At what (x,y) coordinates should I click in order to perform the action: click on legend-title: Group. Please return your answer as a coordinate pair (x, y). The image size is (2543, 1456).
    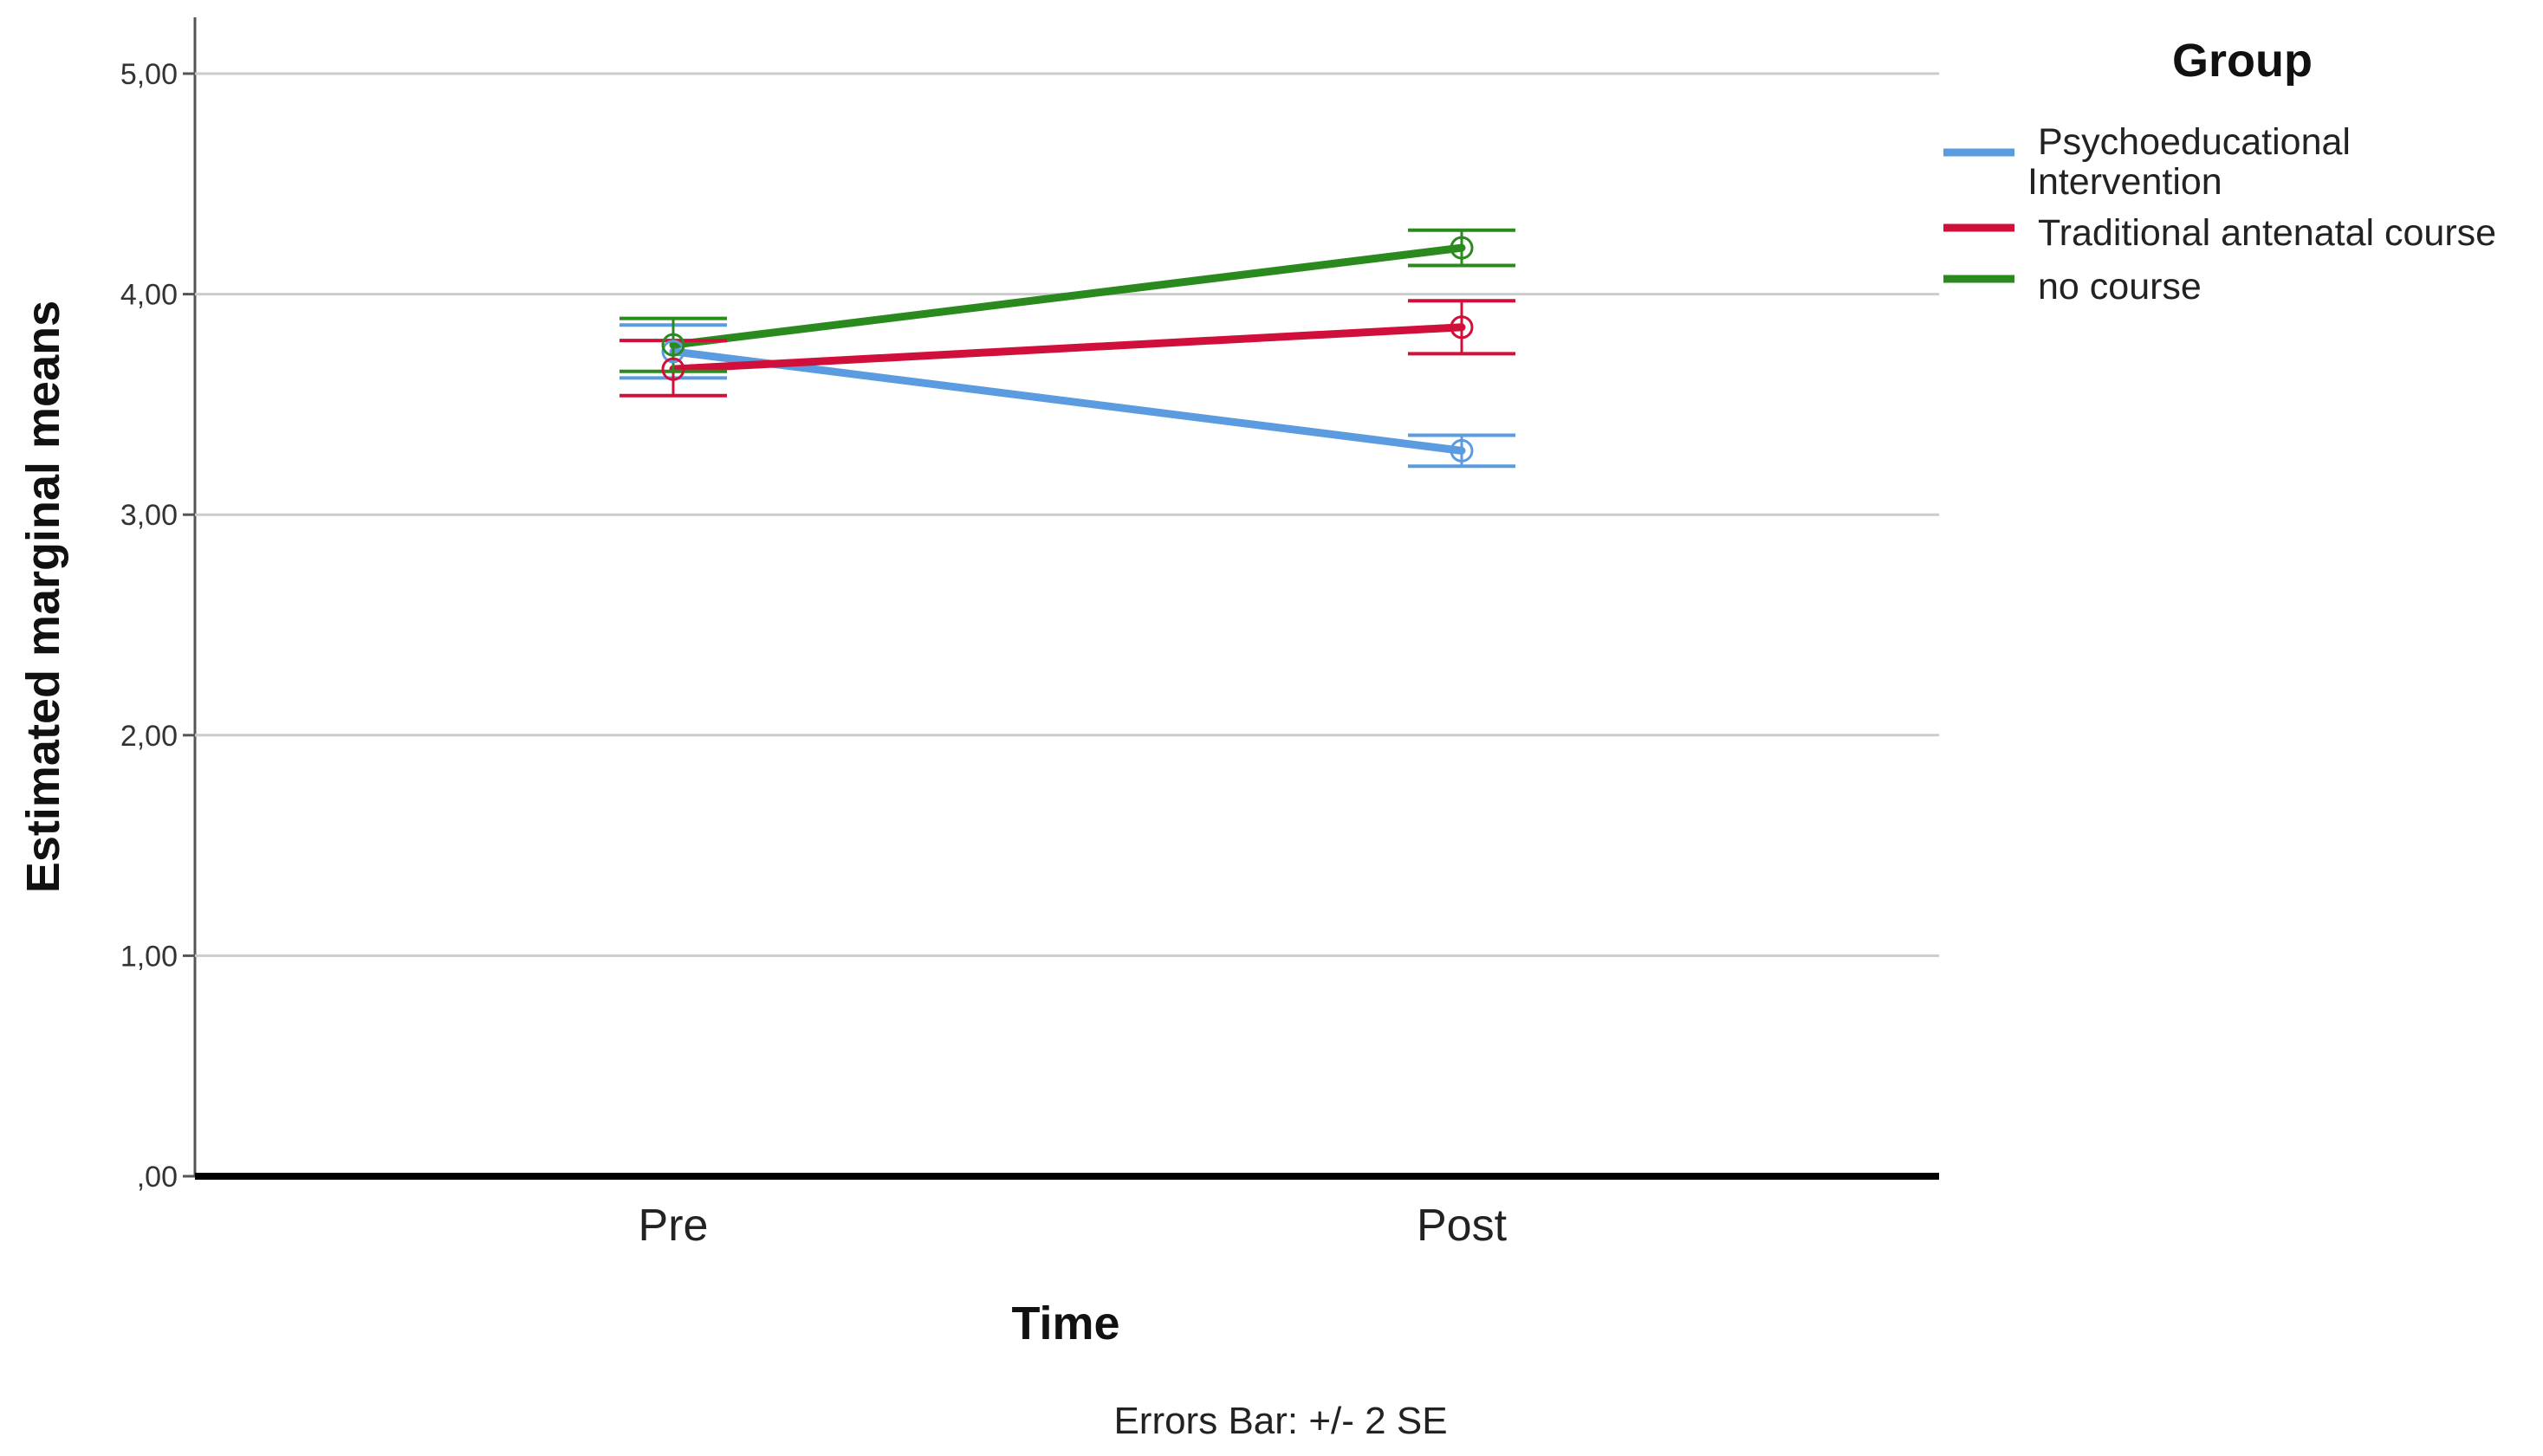
    Looking at the image, I should click on (2242, 61).